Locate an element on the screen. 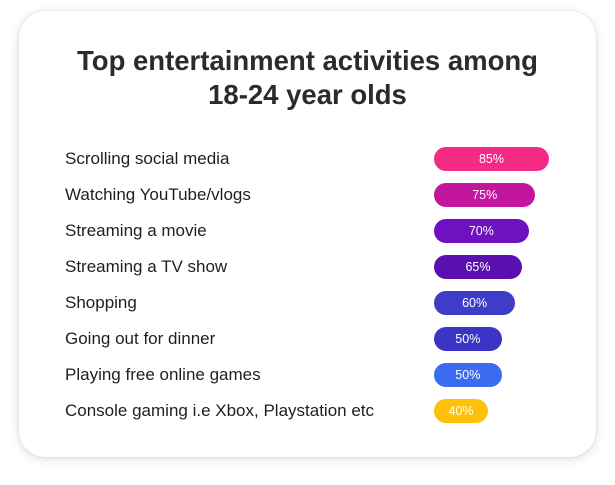 The width and height of the screenshot is (615, 485). category-label: Shopping is located at coordinates (101, 302).